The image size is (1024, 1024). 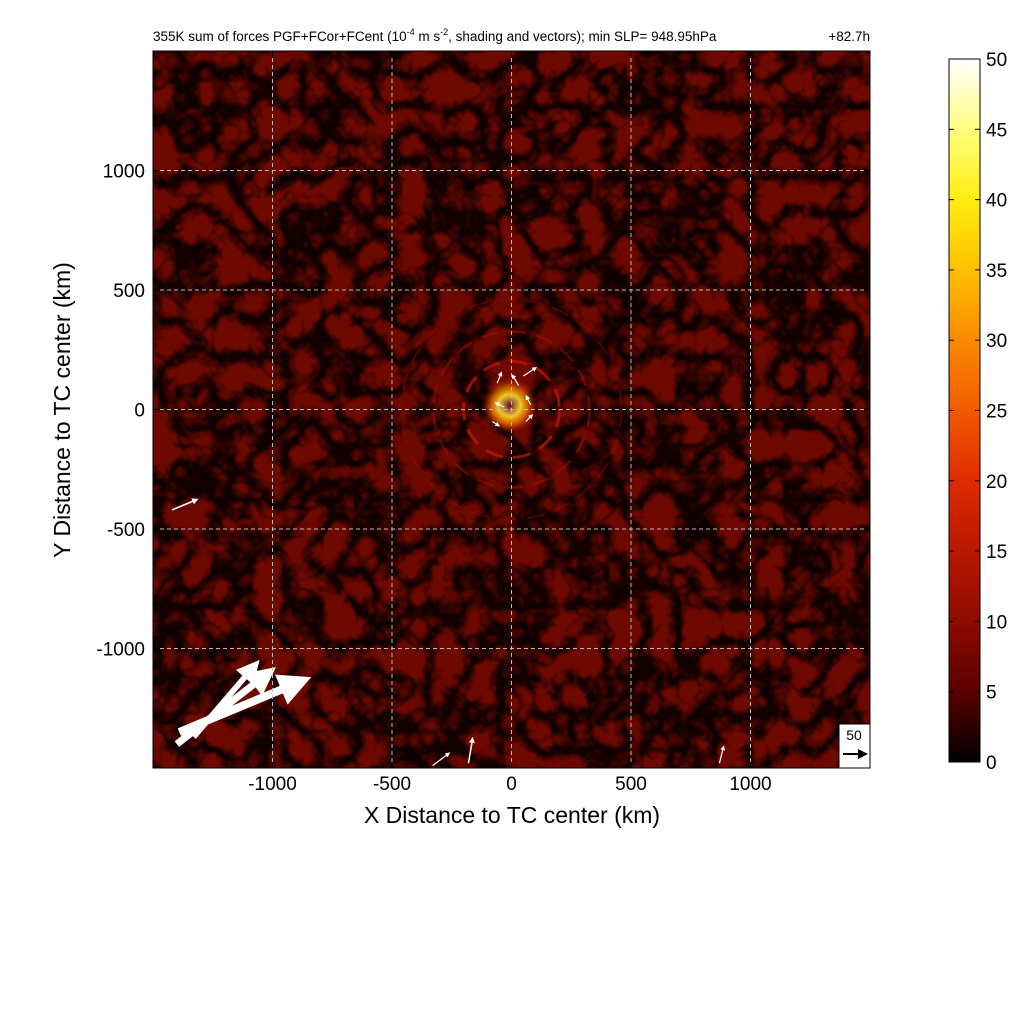 What do you see at coordinates (392, 784) in the screenshot?
I see `x-tick-label: -500` at bounding box center [392, 784].